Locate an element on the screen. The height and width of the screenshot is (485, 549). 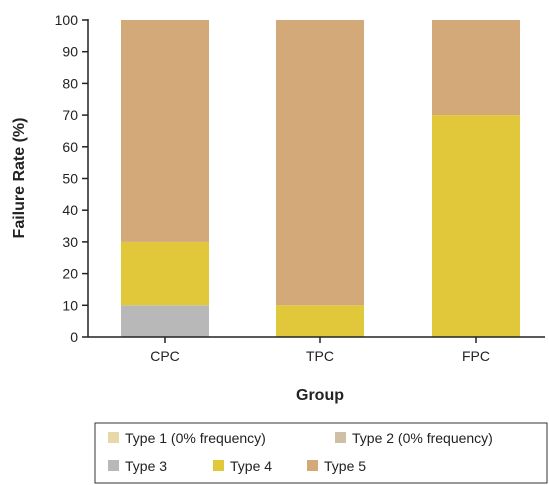
y-tick-label: 90 is located at coordinates (70, 52).